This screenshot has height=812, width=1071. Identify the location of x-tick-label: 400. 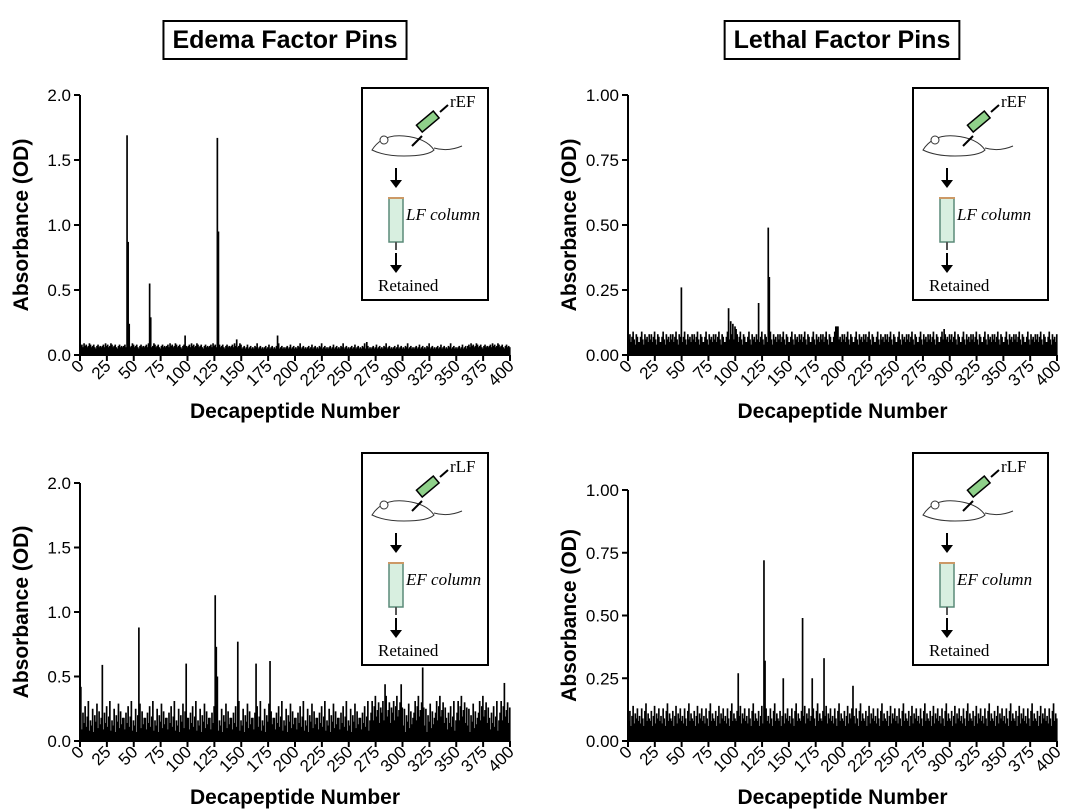
(500, 758).